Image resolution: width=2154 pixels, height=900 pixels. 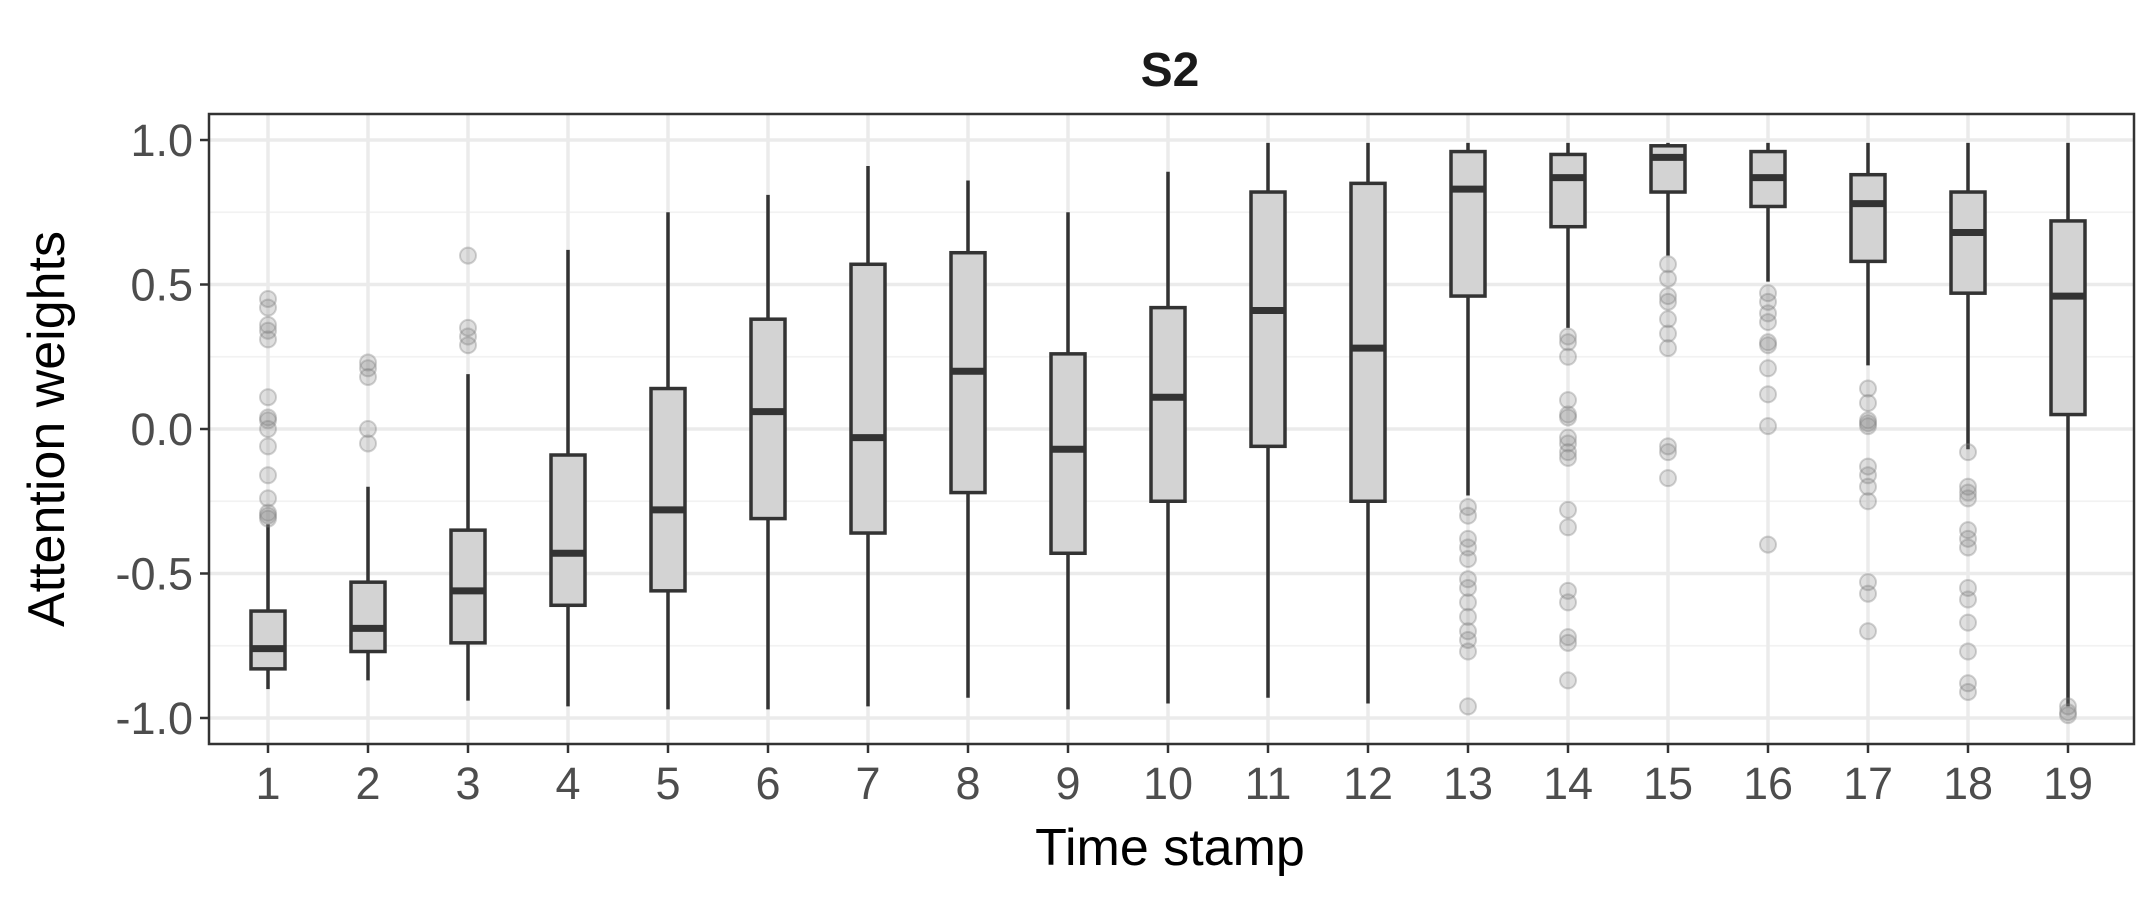 I want to click on x-tick-label: 7, so click(x=867, y=783).